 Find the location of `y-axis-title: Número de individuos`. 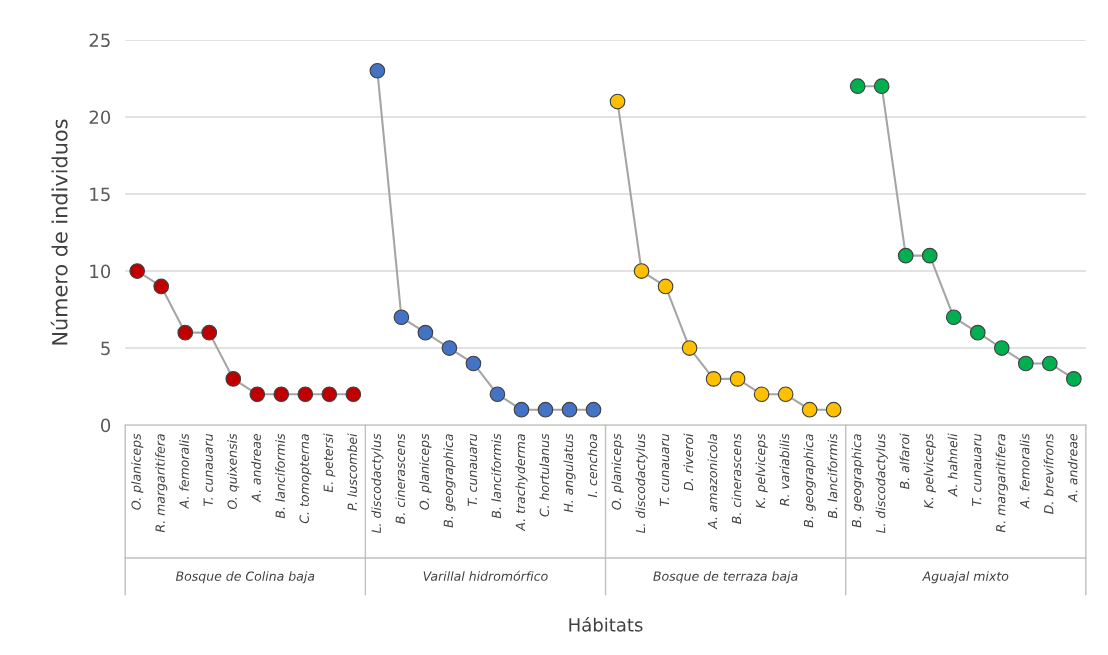

y-axis-title: Número de individuos is located at coordinates (59, 232).